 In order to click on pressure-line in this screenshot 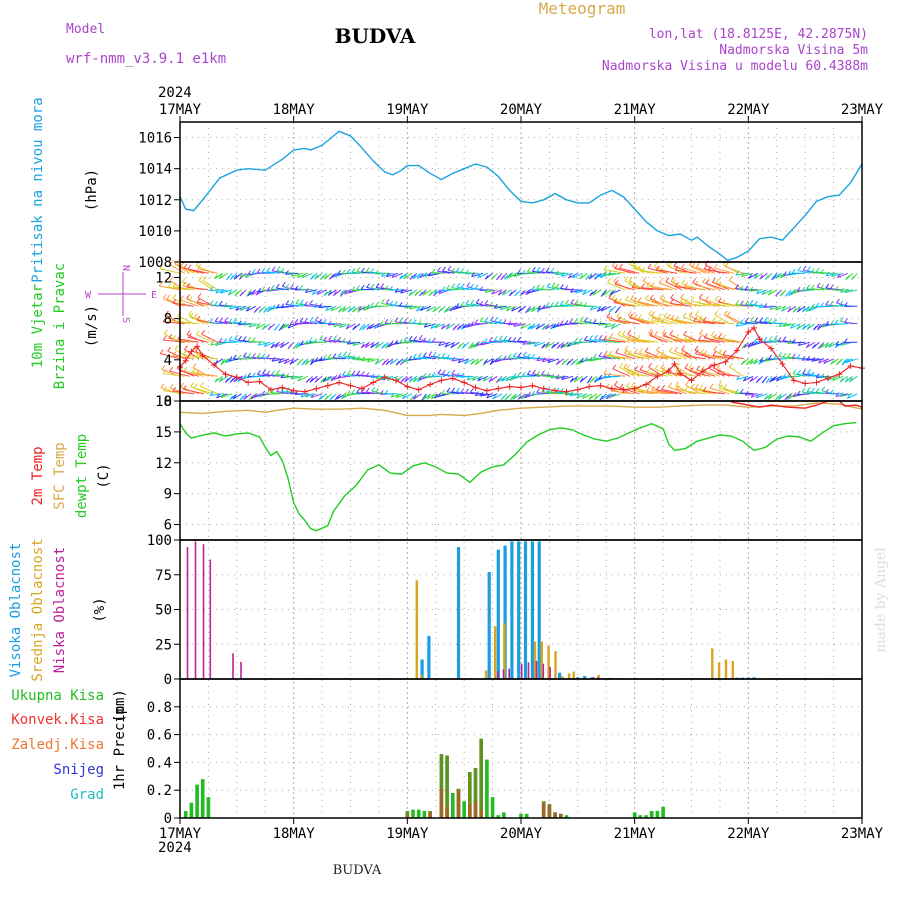, I will do `click(521, 196)`.